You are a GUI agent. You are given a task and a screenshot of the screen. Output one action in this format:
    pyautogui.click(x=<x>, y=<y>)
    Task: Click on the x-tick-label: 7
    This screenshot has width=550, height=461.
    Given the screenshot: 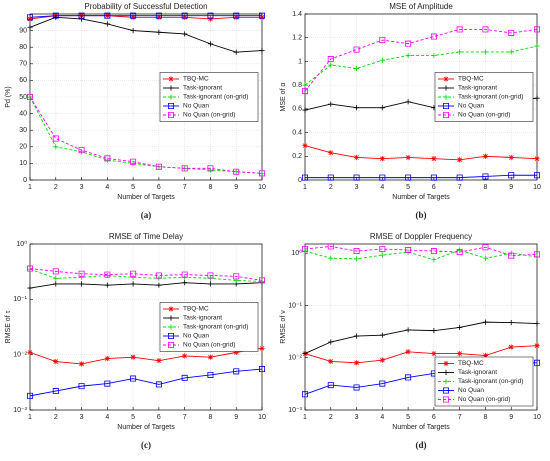 What is the action you would take?
    pyautogui.click(x=185, y=417)
    